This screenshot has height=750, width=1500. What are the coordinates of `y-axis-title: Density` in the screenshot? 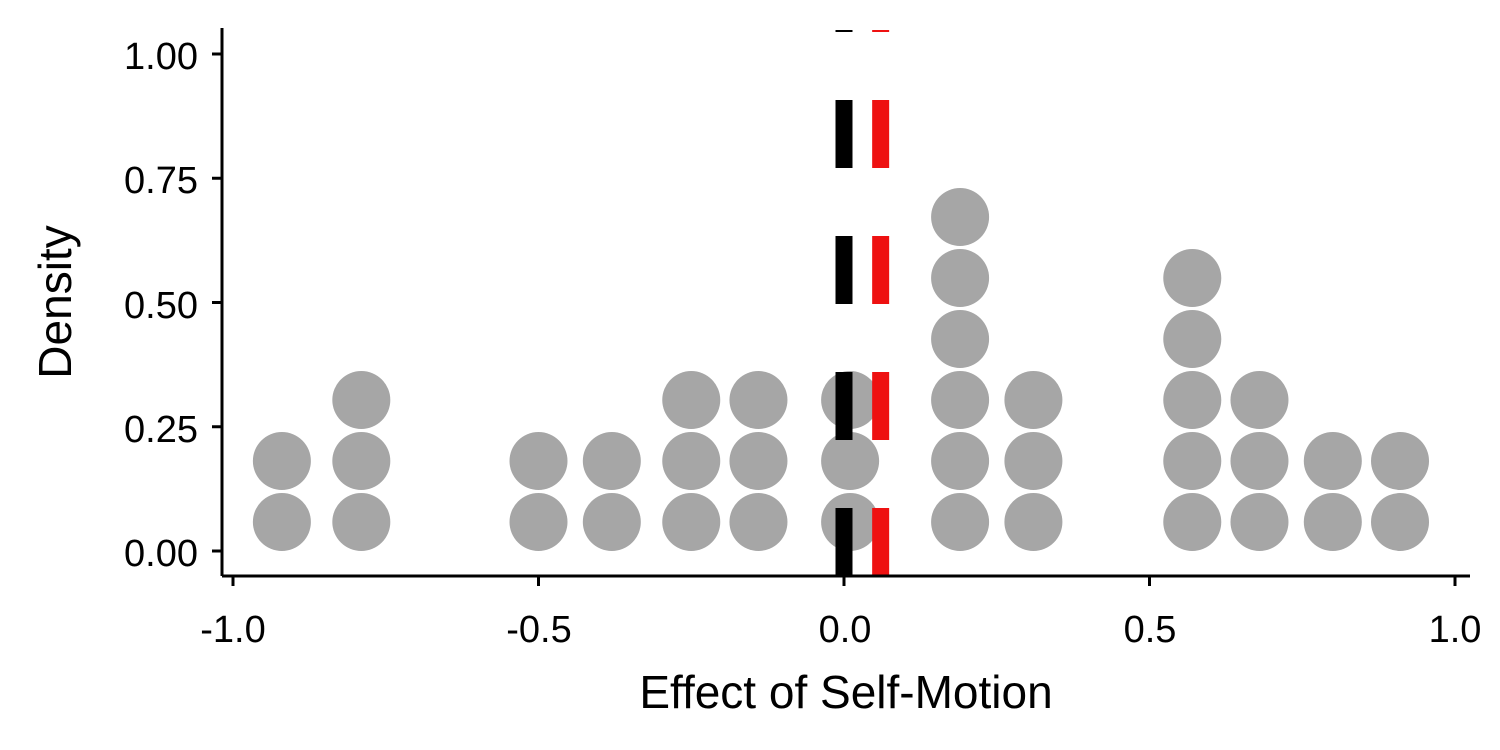 It's located at (55, 301).